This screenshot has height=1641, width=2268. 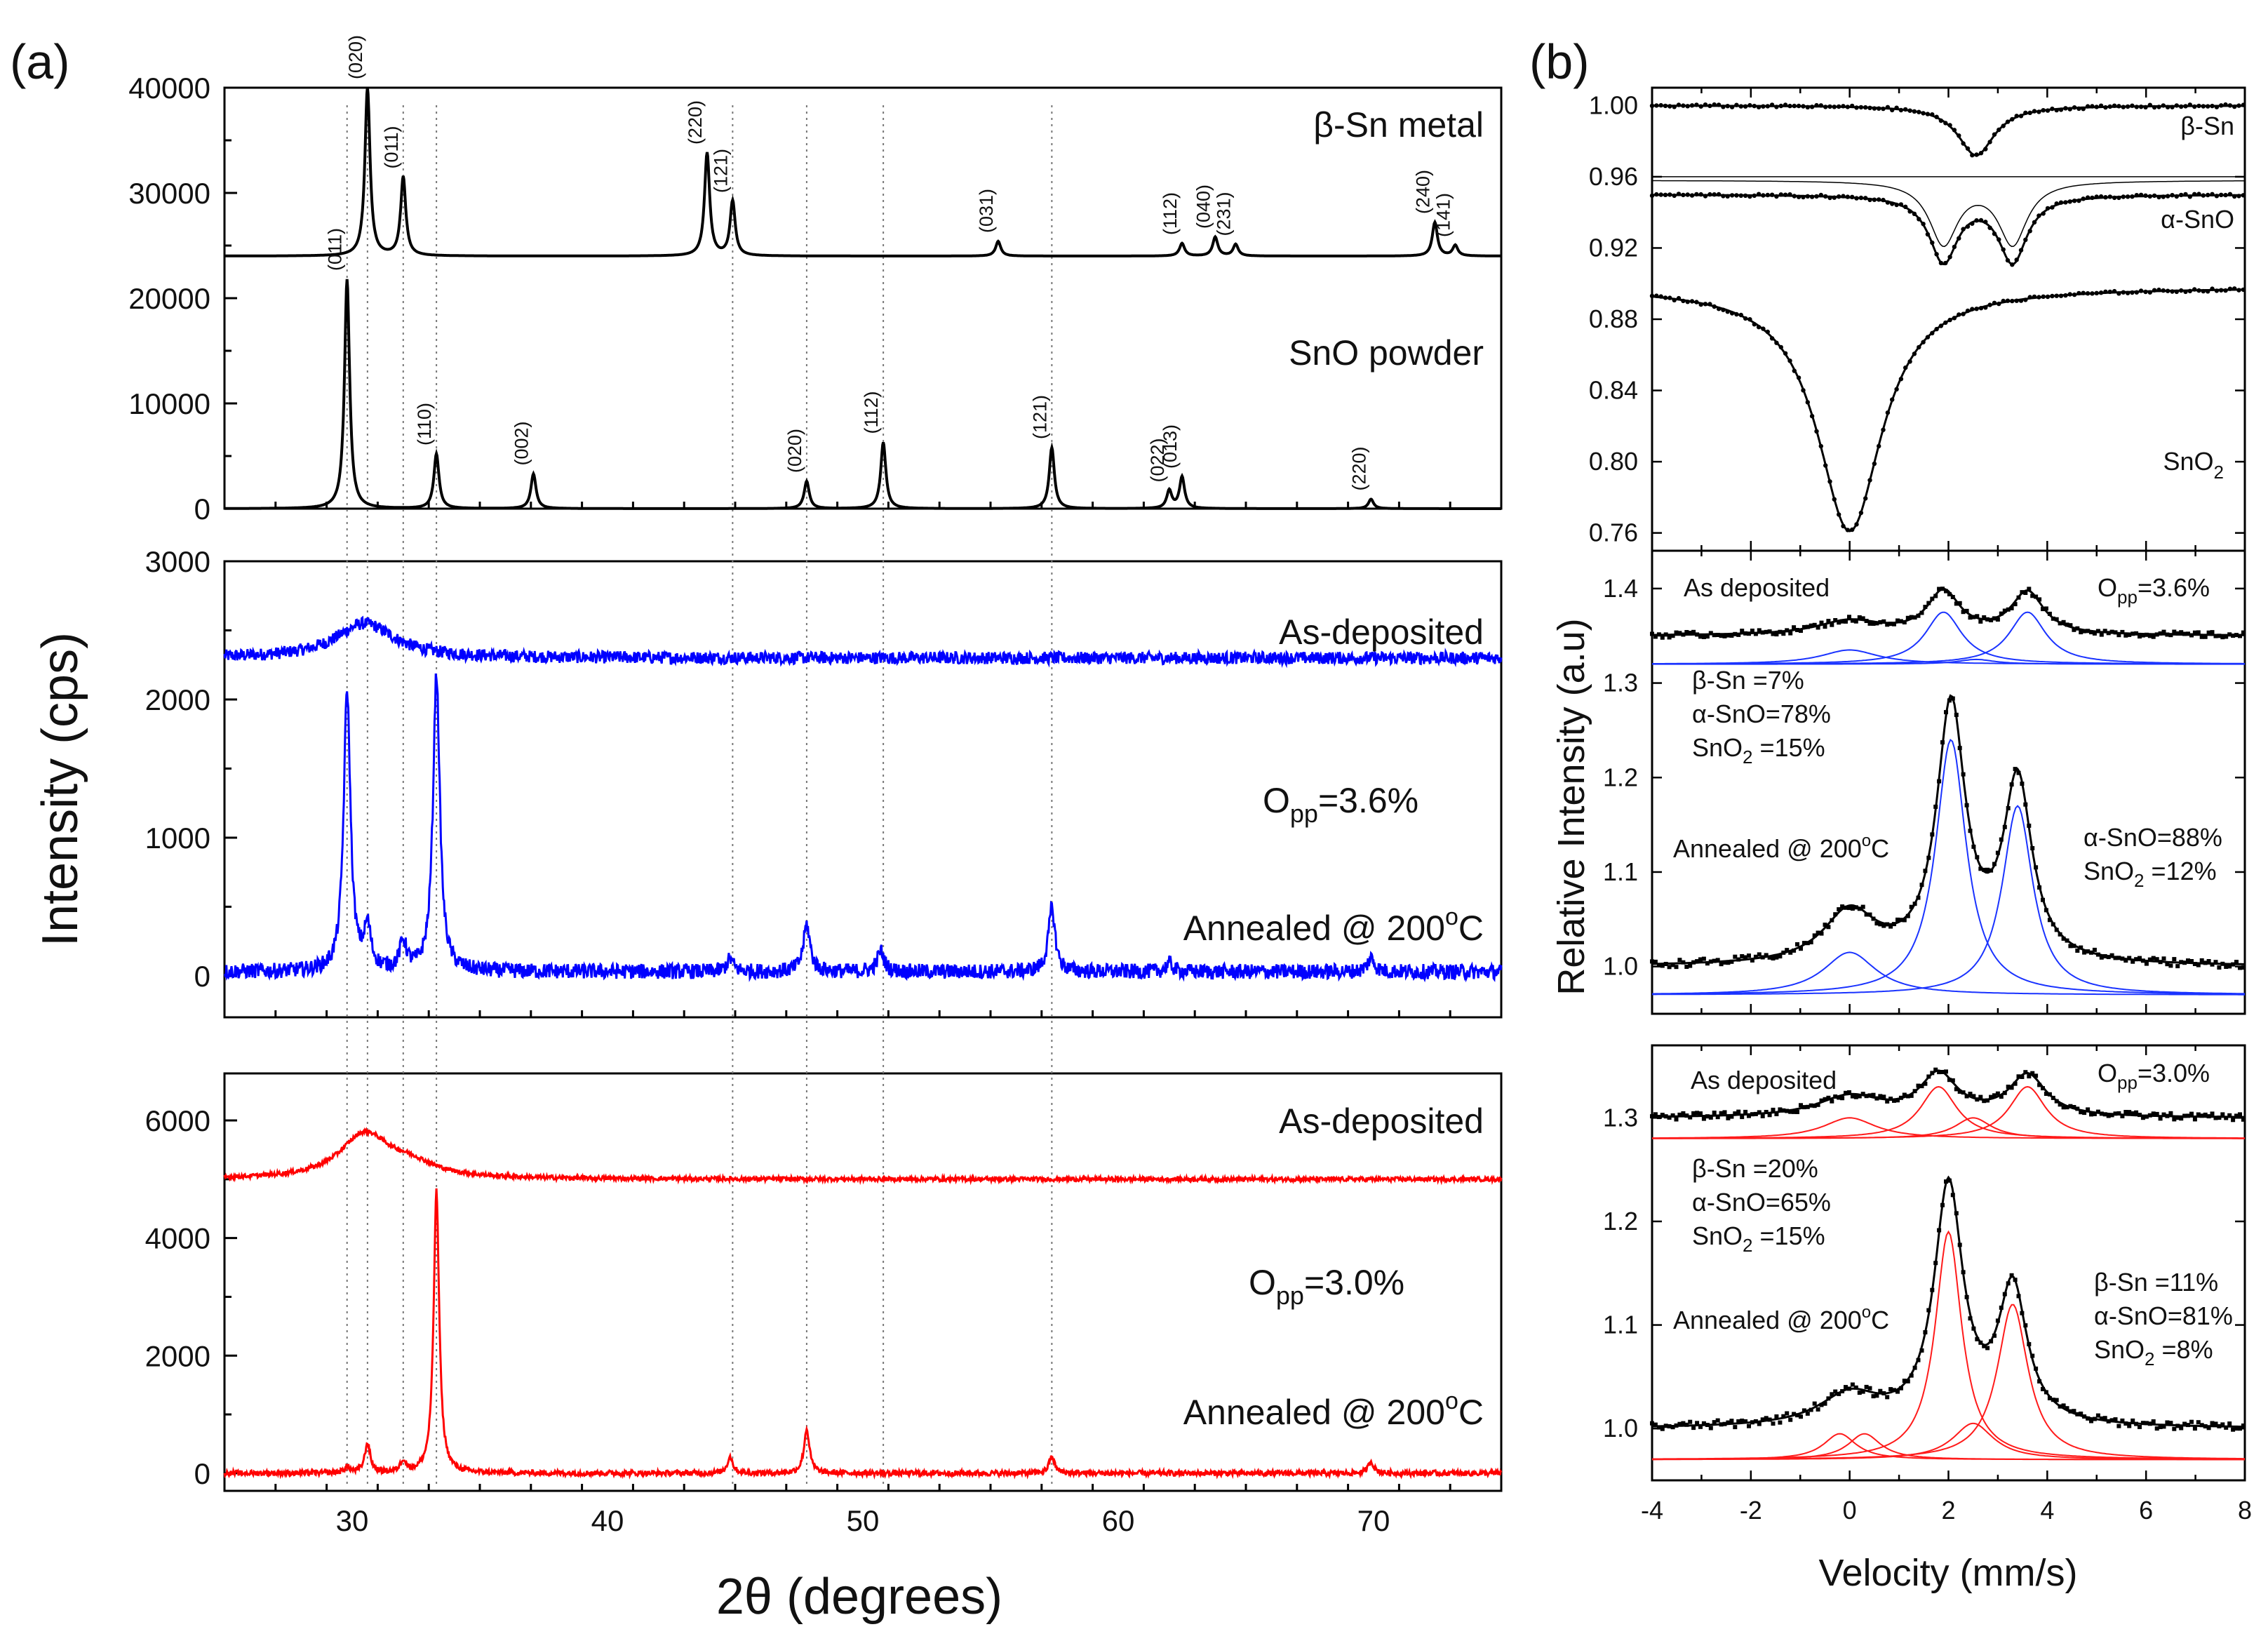 What do you see at coordinates (2047, 1510) in the screenshot?
I see `b-xtick-label: 4` at bounding box center [2047, 1510].